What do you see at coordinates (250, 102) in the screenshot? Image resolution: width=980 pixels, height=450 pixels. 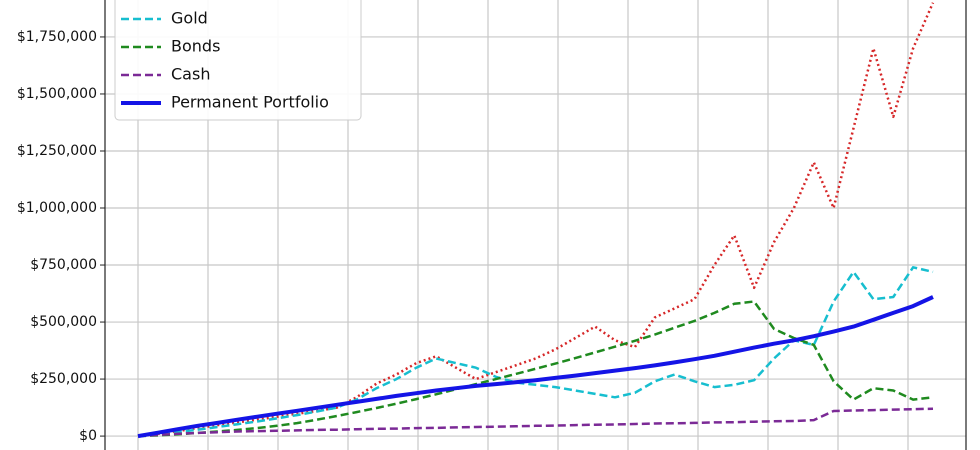 I see `legend-label: Permanent Portfolio` at bounding box center [250, 102].